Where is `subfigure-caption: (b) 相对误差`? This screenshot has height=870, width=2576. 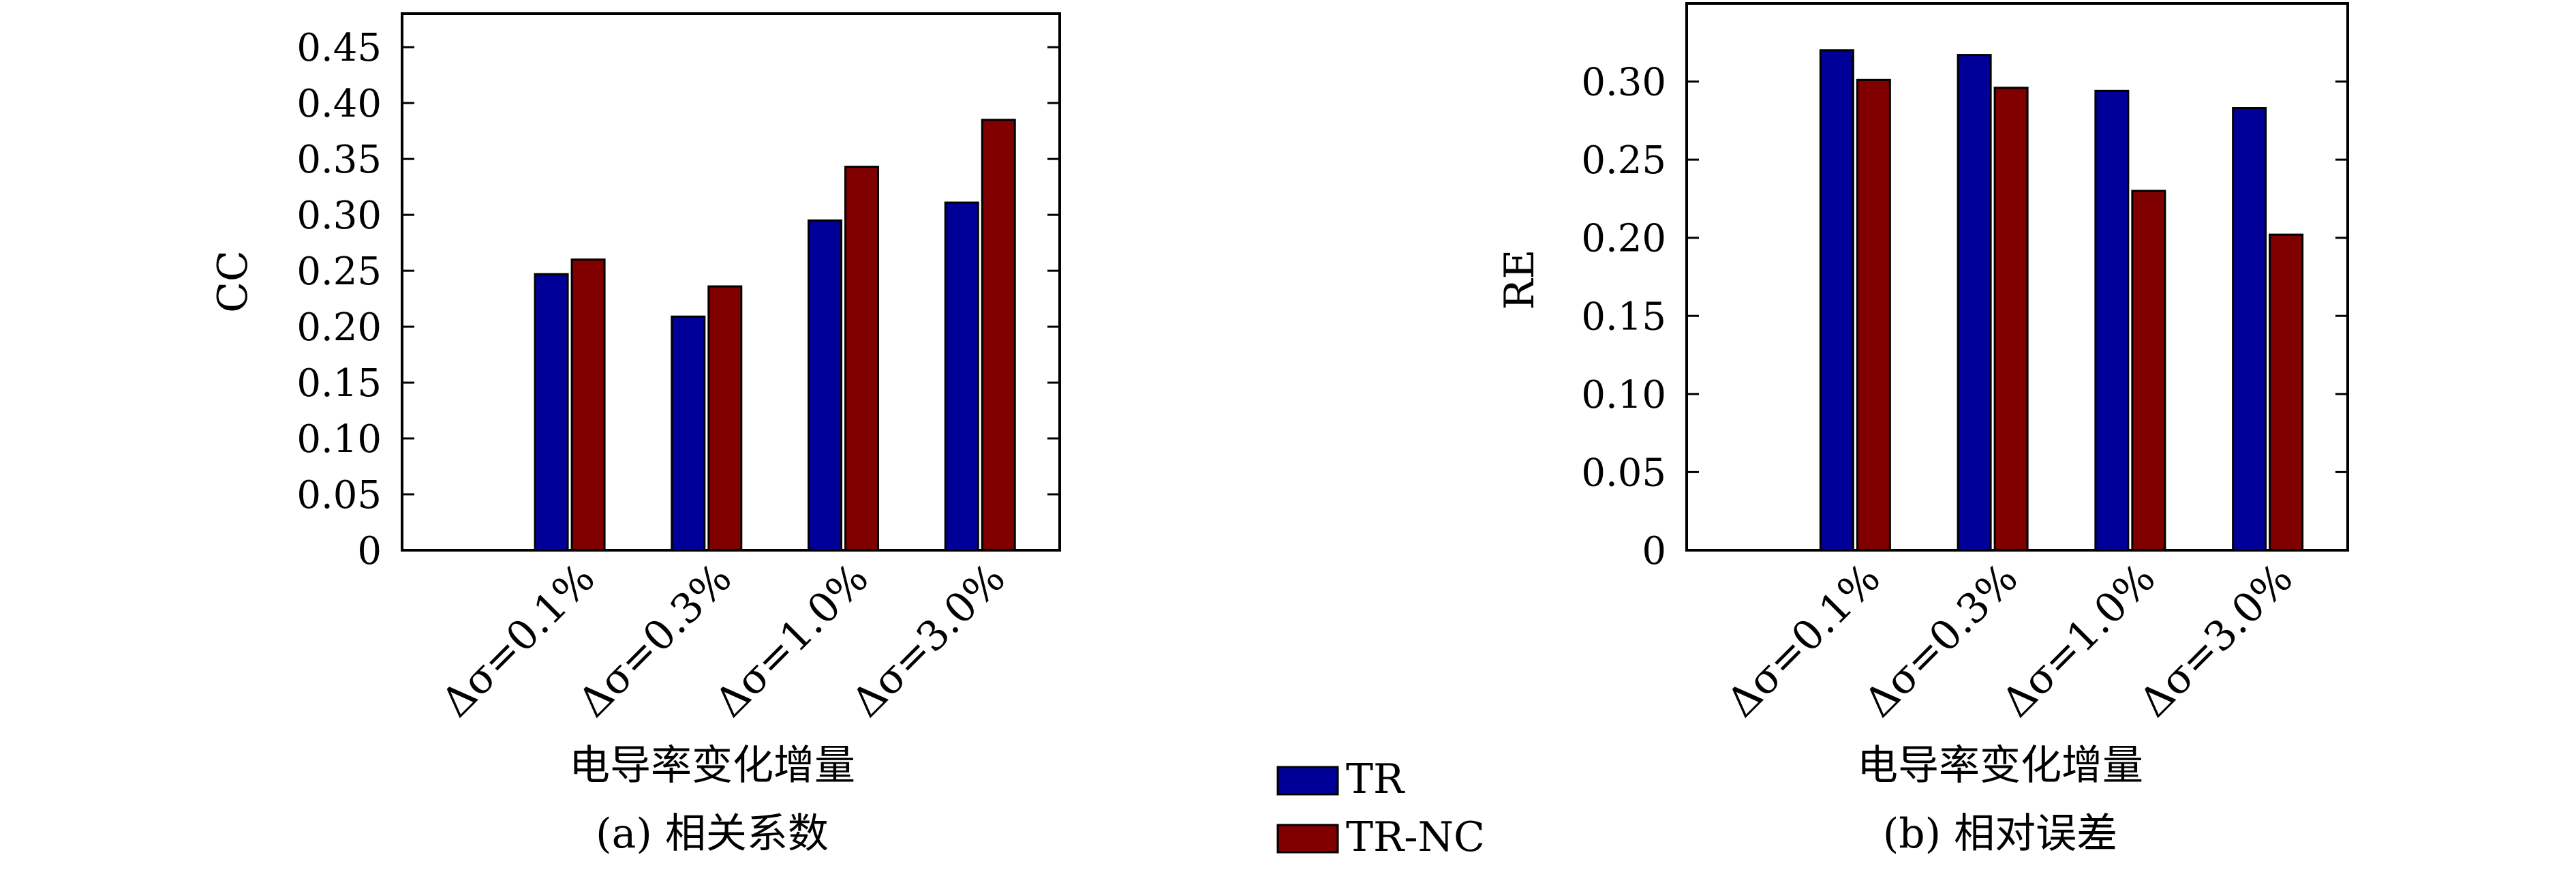
subfigure-caption: (b) 相对误差 is located at coordinates (2000, 834).